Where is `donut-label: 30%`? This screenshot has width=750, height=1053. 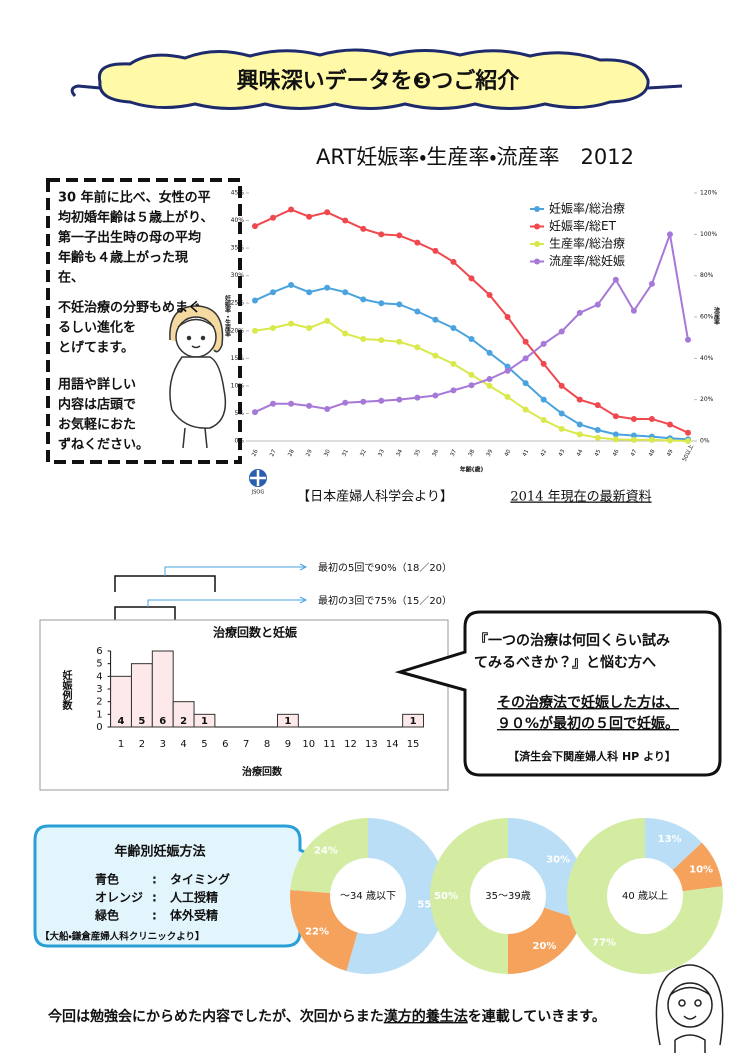 donut-label: 30% is located at coordinates (558, 860).